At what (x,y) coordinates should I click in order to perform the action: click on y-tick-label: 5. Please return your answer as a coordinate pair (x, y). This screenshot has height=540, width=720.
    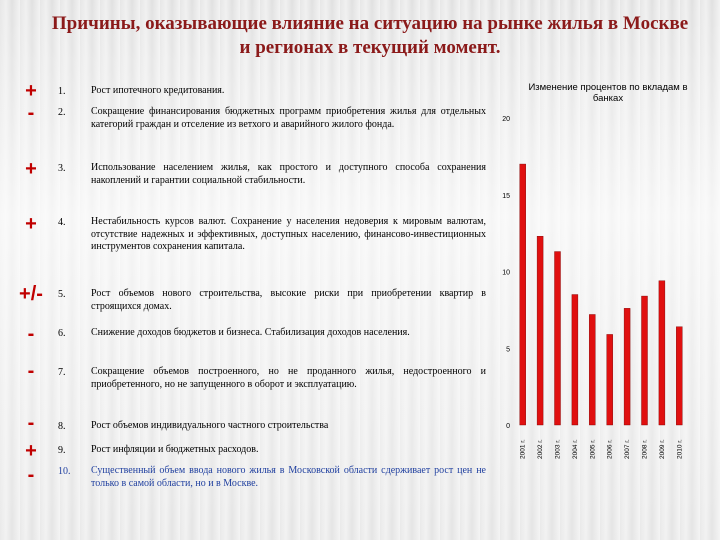
    Looking at the image, I should click on (508, 349).